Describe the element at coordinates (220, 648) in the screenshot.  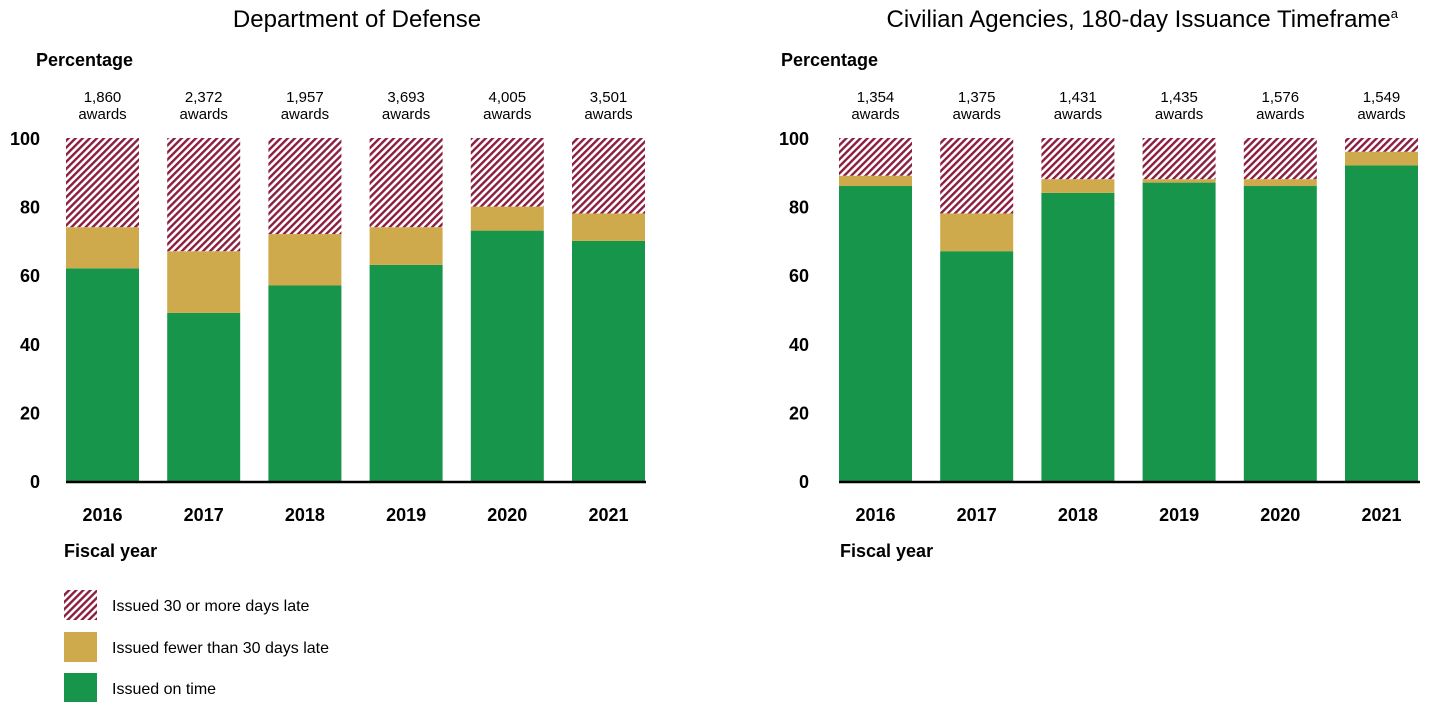
I see `legend-label: Issued fewer than 30 days late` at that location.